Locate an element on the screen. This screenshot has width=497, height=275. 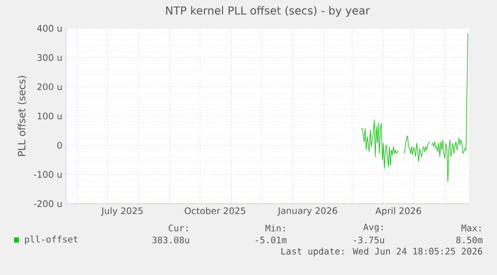
y-axis-title: PLL offset (secs) is located at coordinates (22, 116).